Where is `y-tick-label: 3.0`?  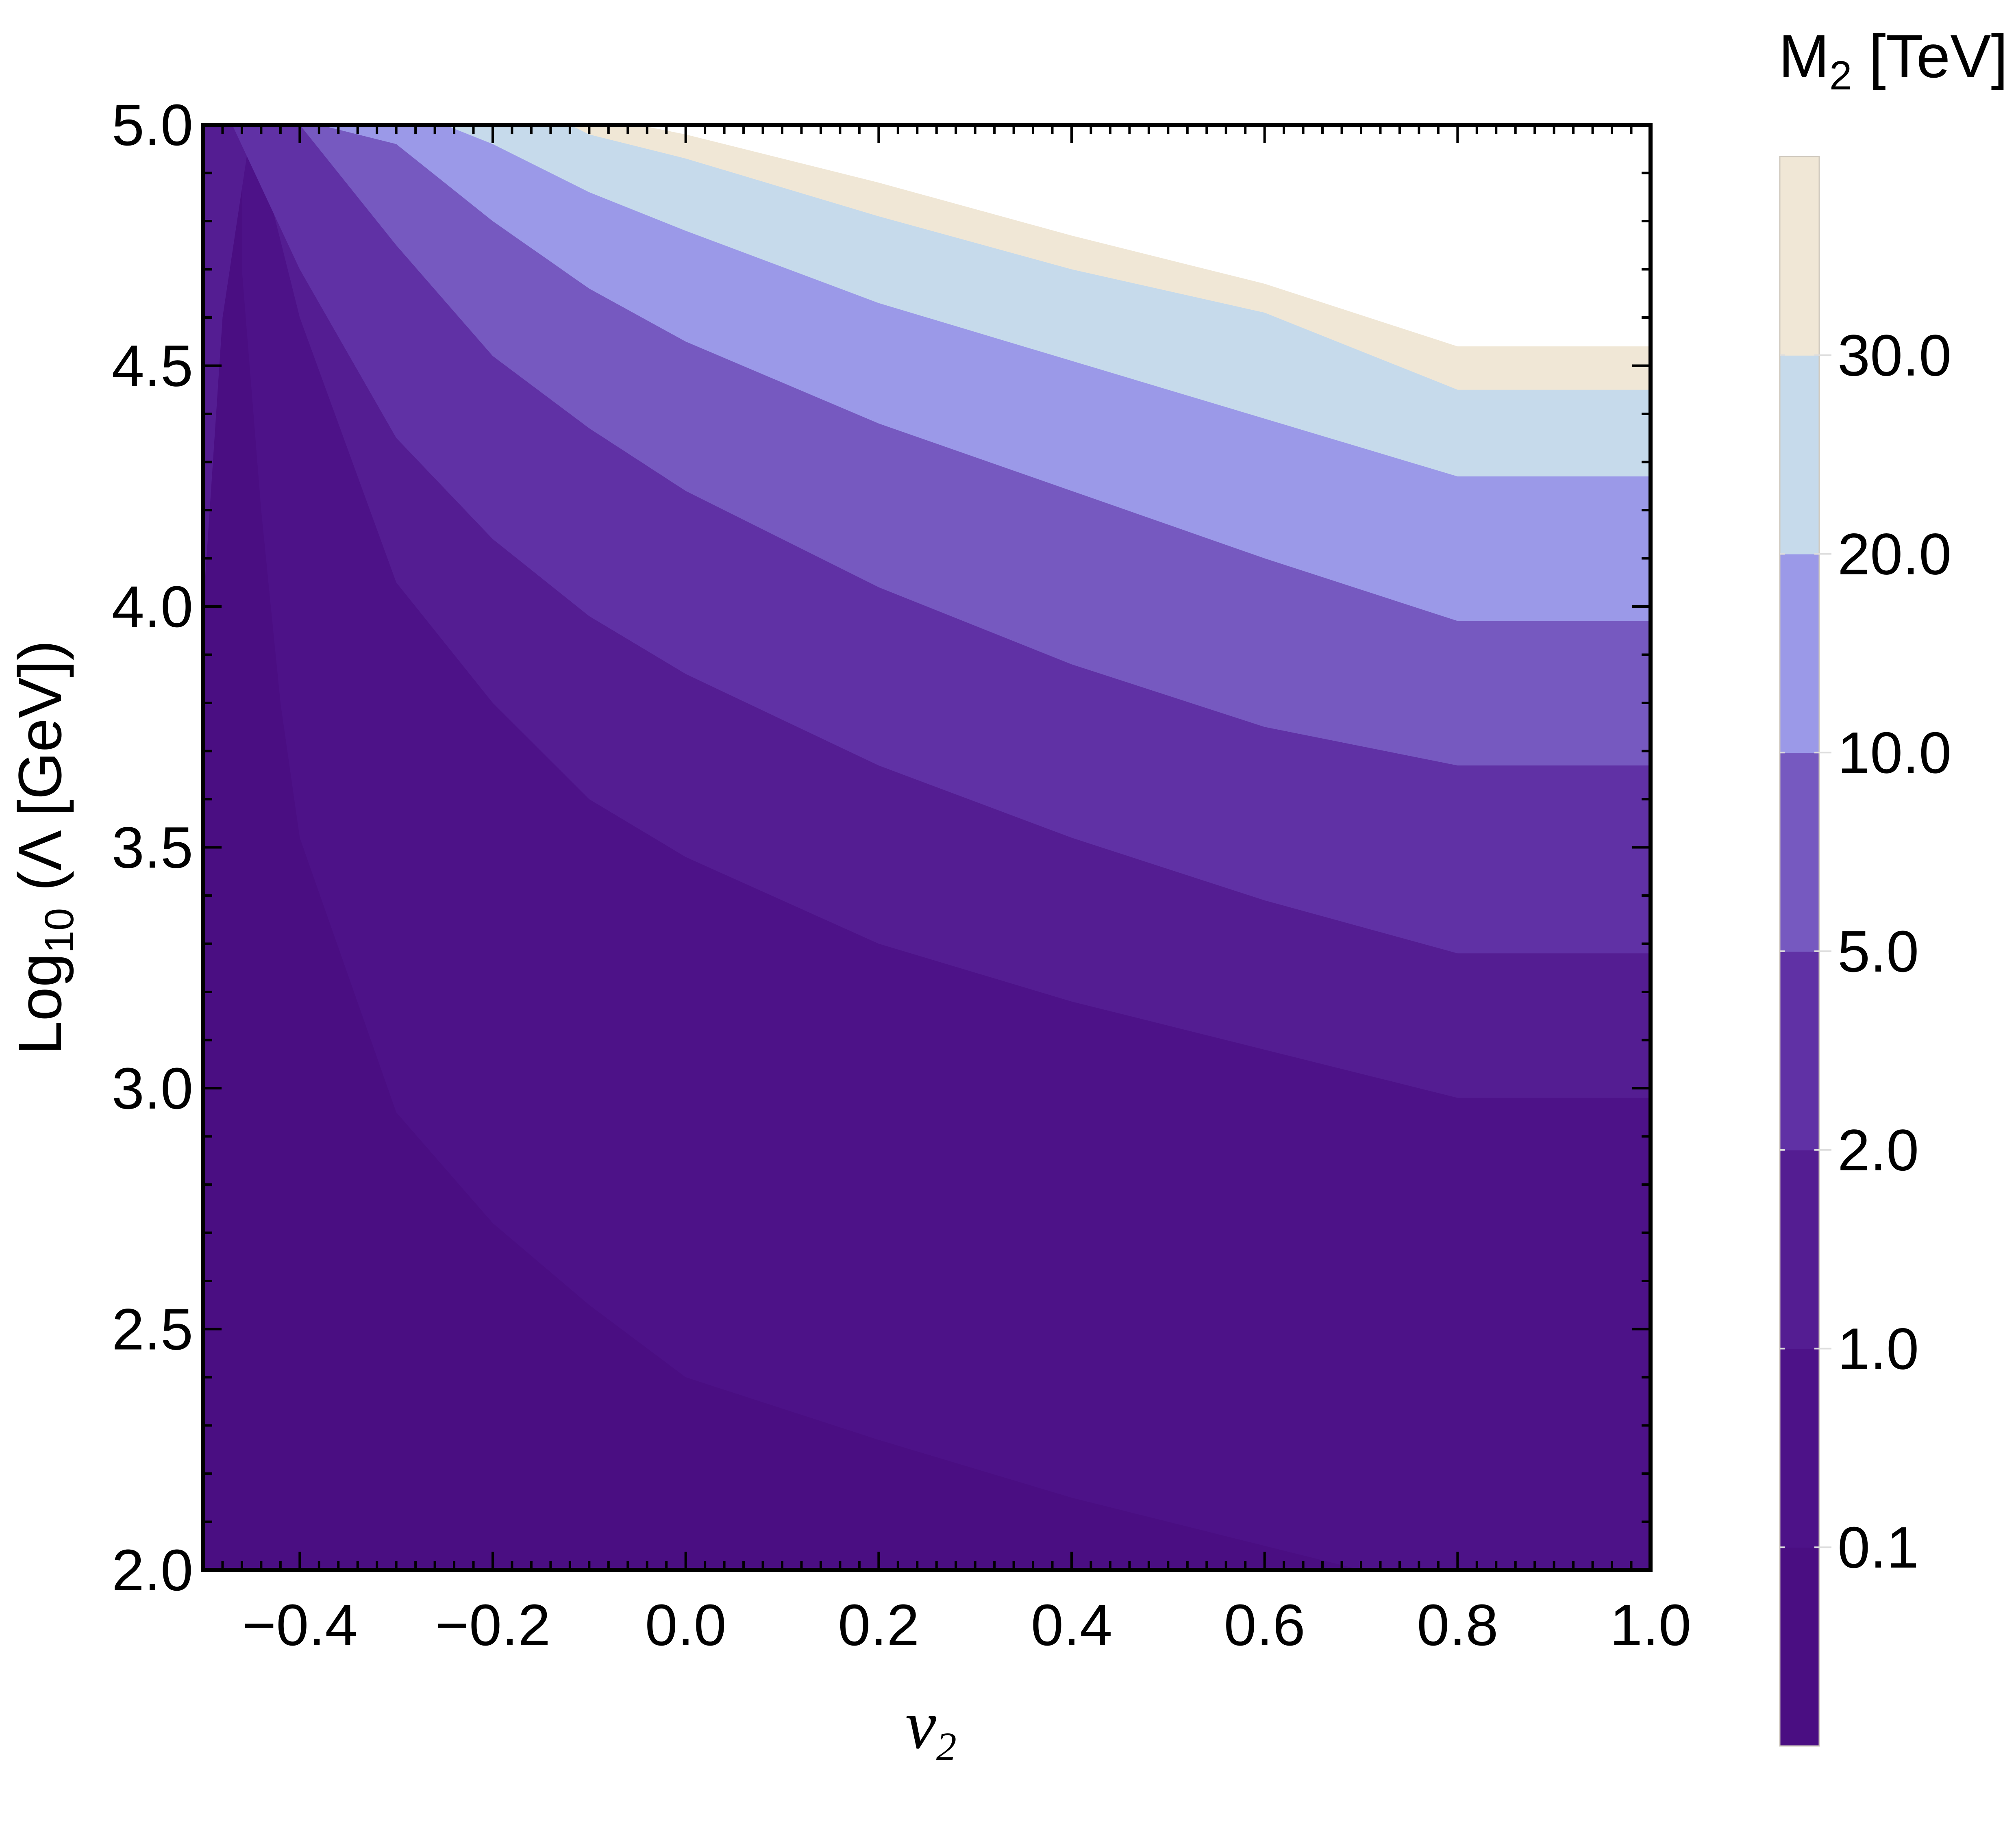
y-tick-label: 3.0 is located at coordinates (152, 1088).